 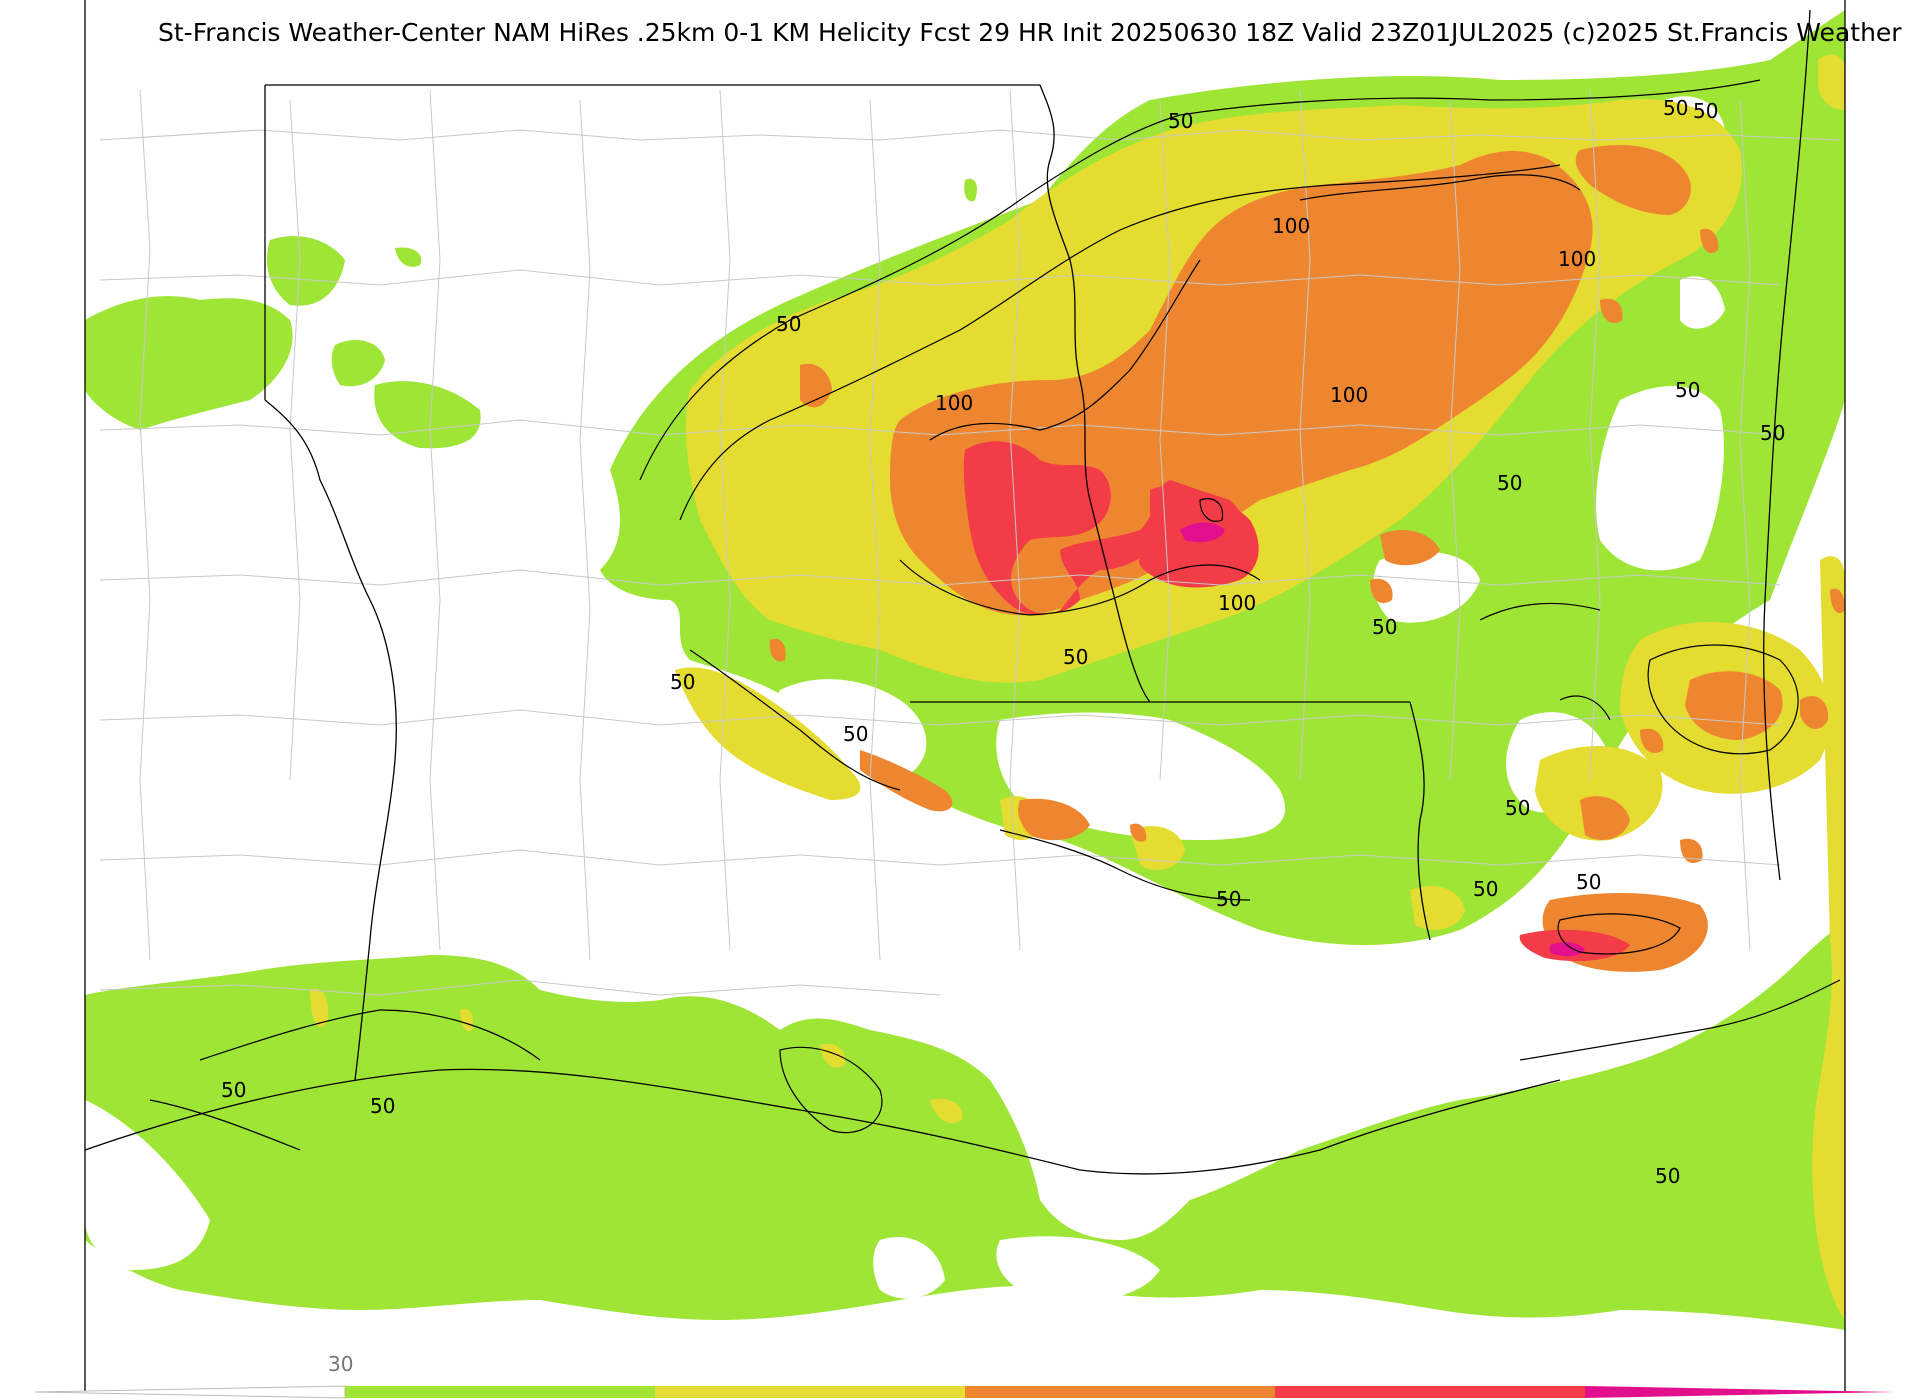 I want to click on colorbar, so click(x=964, y=1392).